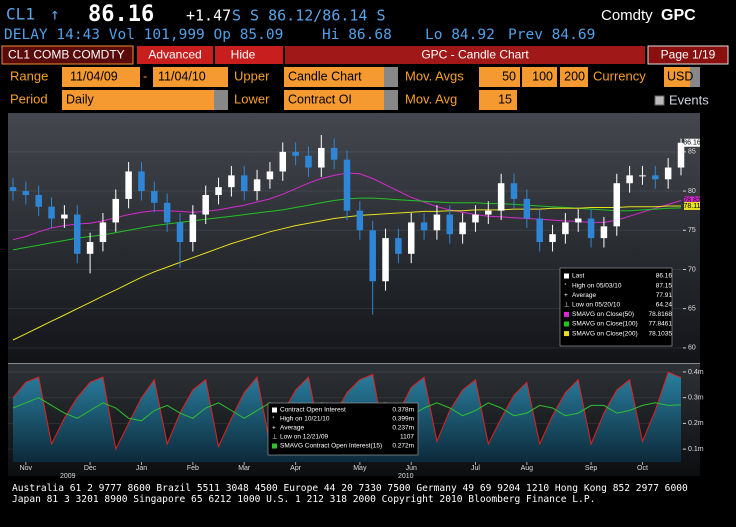 The image size is (736, 527). I want to click on x-tick-label: Aug, so click(527, 468).